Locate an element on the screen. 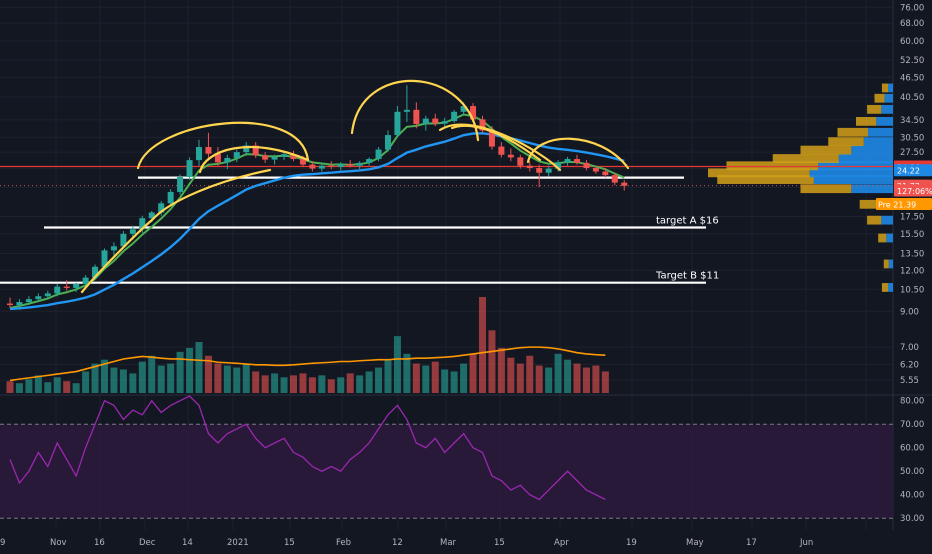 This screenshot has height=554, width=932. rsi-tick-label: 80.00 is located at coordinates (912, 402).